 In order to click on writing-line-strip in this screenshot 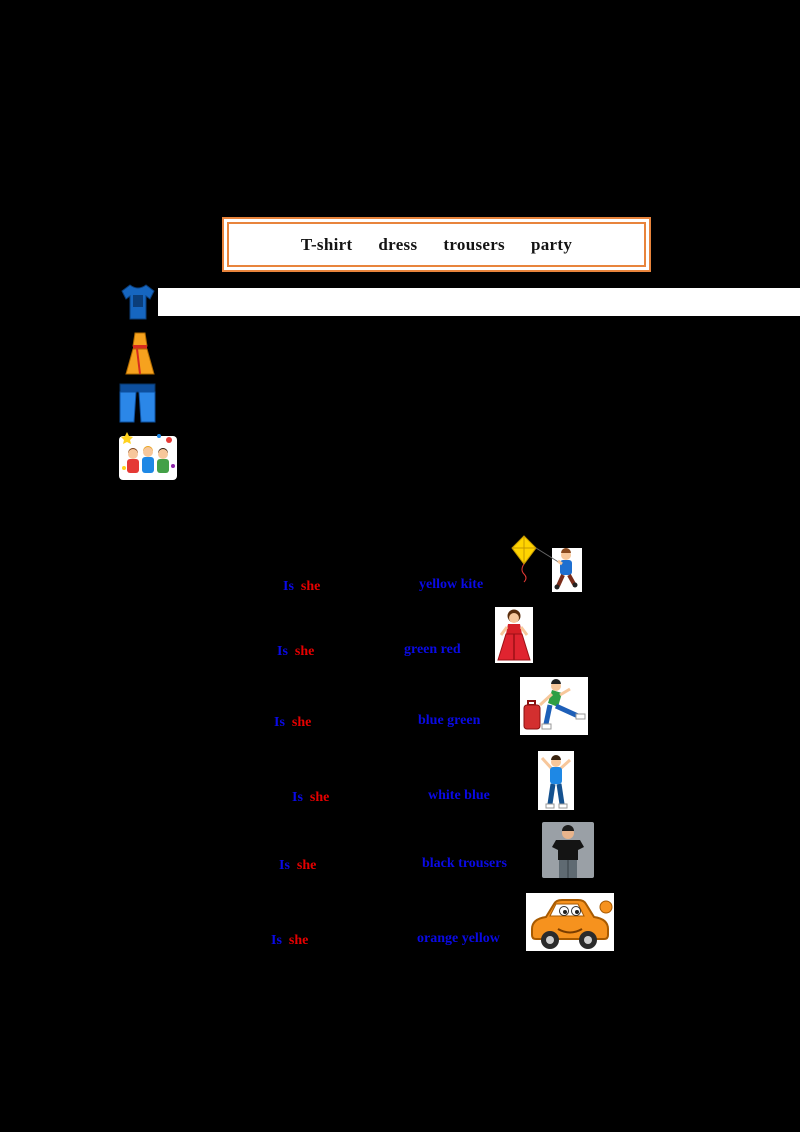, I will do `click(479, 302)`.